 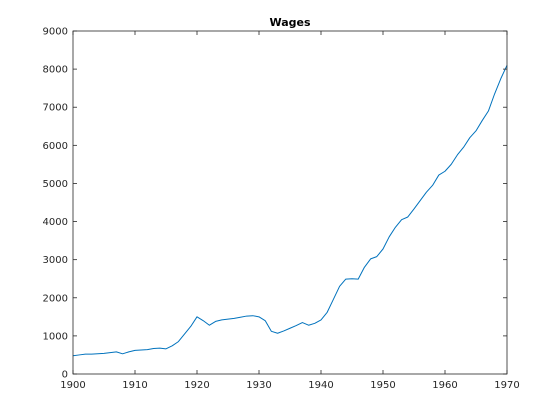 I want to click on x-tick-label: 1930, so click(x=258, y=385).